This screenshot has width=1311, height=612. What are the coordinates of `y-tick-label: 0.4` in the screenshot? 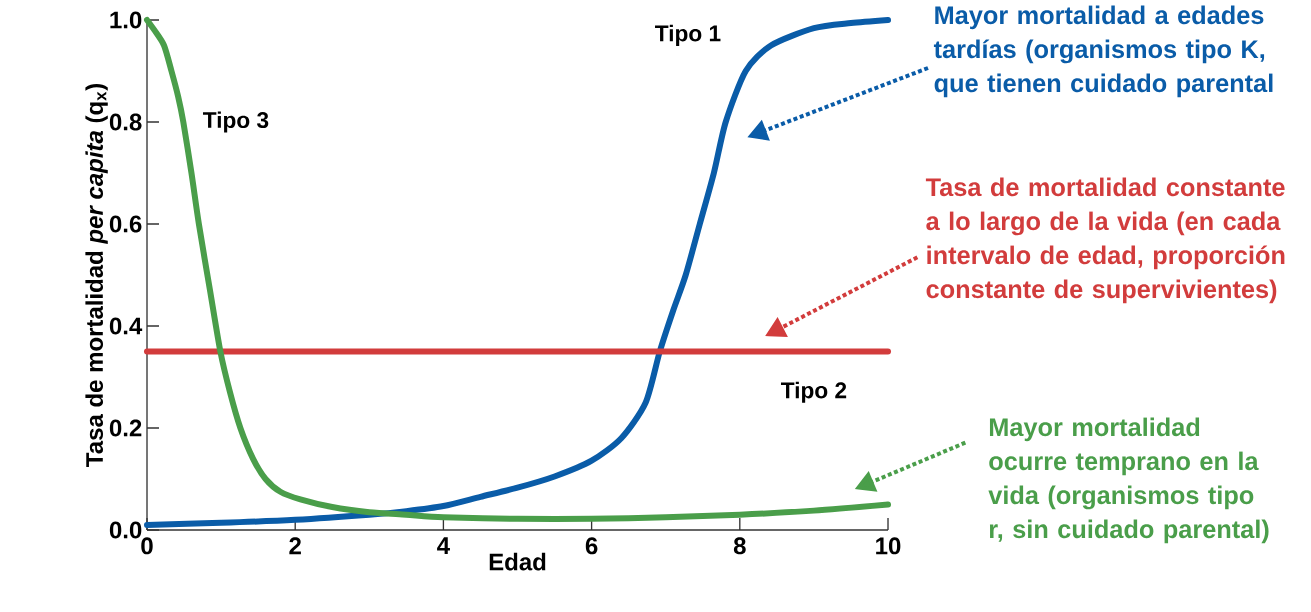 It's located at (126, 326).